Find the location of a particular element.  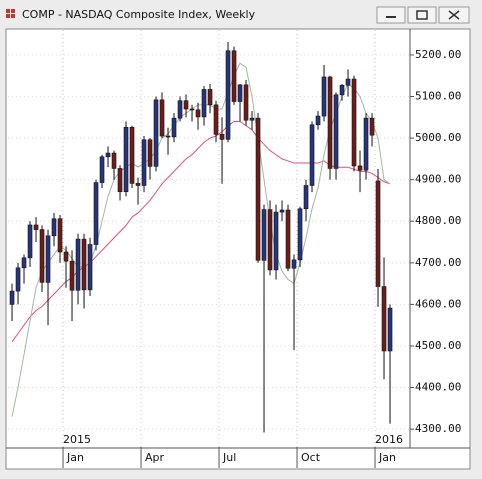

x-tick-label: Oct is located at coordinates (311, 457).